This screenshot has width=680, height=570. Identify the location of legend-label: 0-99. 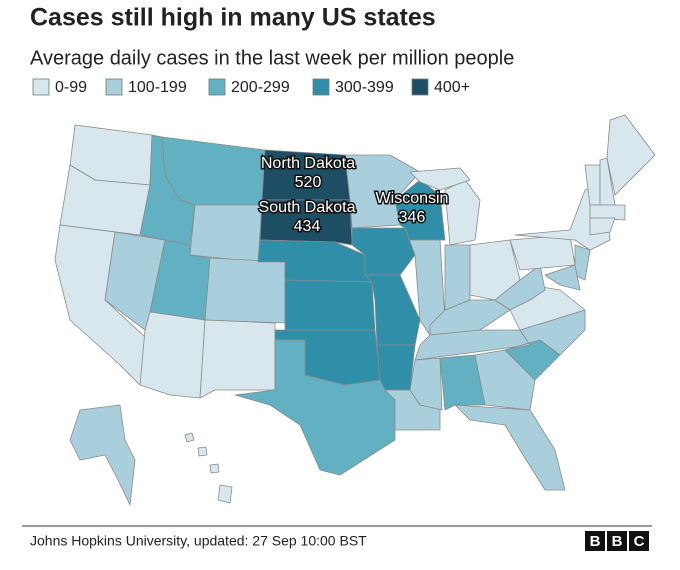
(71, 87).